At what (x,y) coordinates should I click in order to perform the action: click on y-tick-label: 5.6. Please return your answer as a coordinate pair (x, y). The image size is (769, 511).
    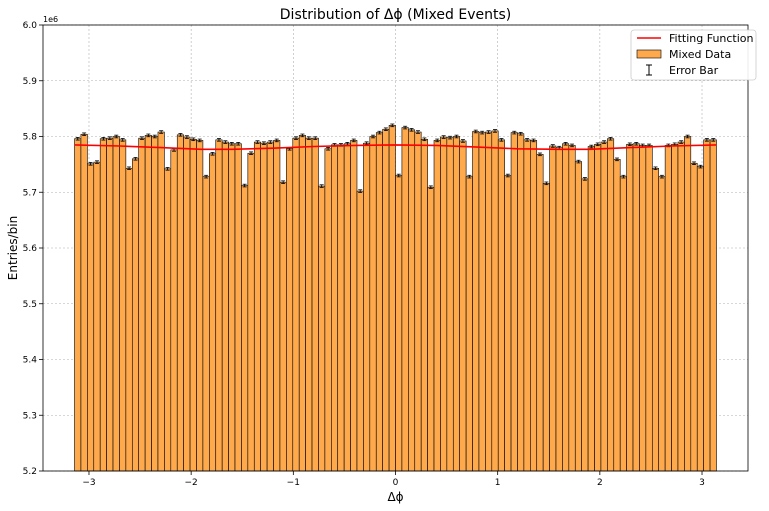
    Looking at the image, I should click on (30, 249).